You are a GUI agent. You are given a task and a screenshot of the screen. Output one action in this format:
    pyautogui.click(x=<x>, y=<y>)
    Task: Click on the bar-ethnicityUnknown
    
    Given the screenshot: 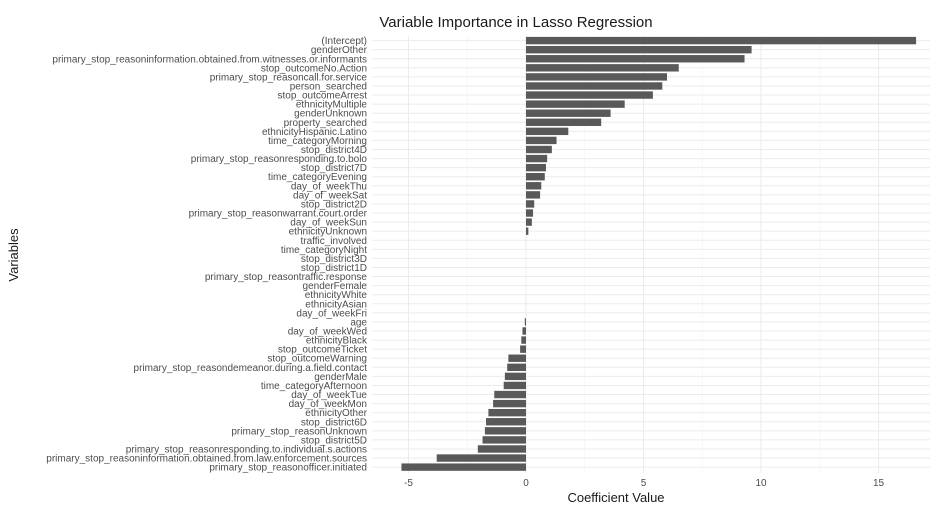 What is the action you would take?
    pyautogui.click(x=527, y=231)
    